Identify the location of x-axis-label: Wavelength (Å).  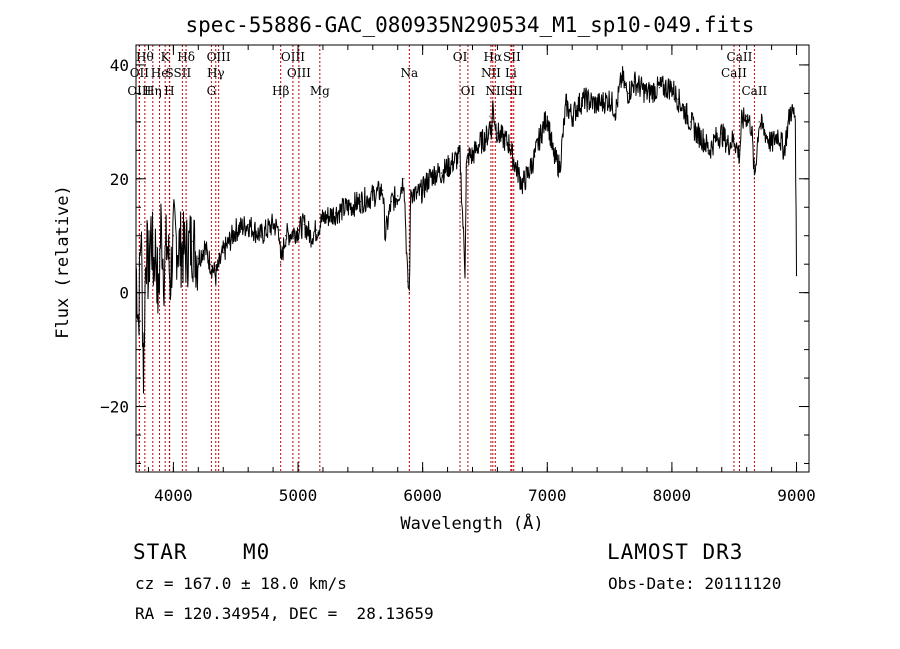
(471, 523).